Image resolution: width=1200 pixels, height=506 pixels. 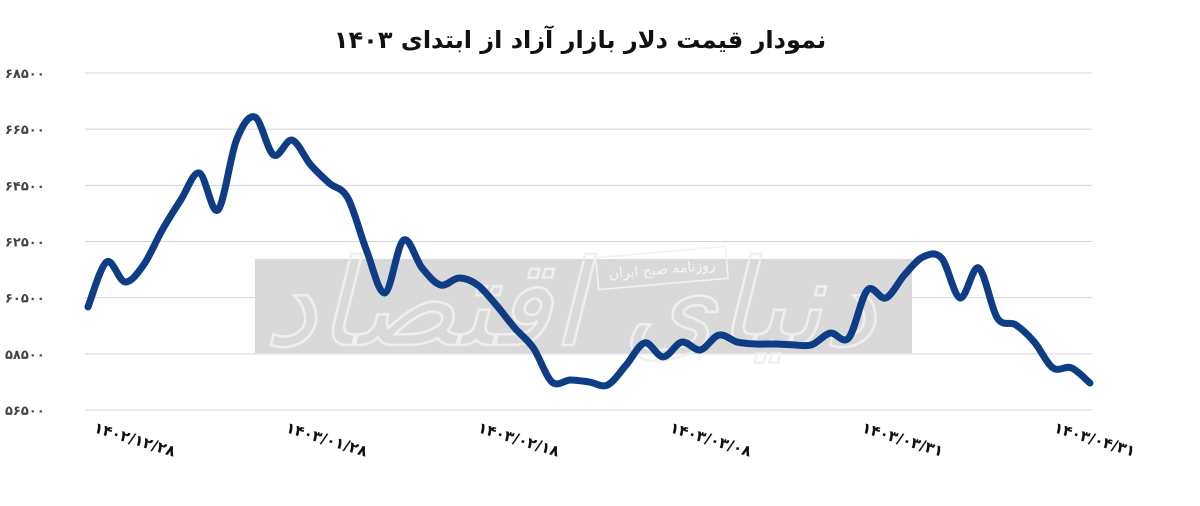 I want to click on y-axis-ticks: ۵۶۵۰۰ ۵۸۵۰۰ ۶۰۵۰۰ ۶۲۵۰۰ ۶۴۵۰۰ ۶۶۵۰۰ ۶۸۵۰۰, so click(x=25, y=243).